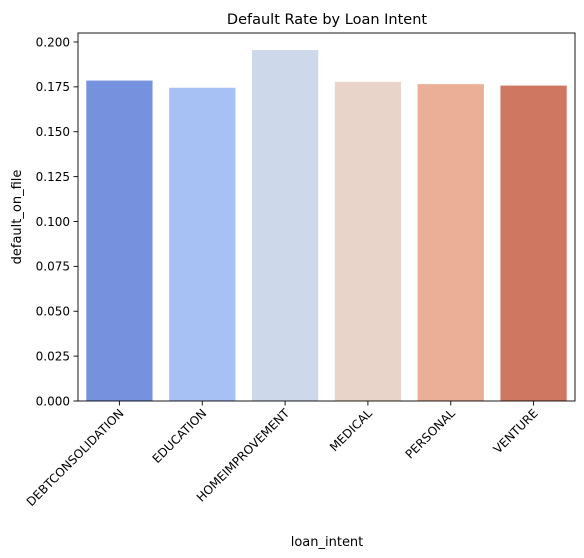 This screenshot has height=558, width=584. I want to click on y-tick-label: 0.150, so click(53, 132).